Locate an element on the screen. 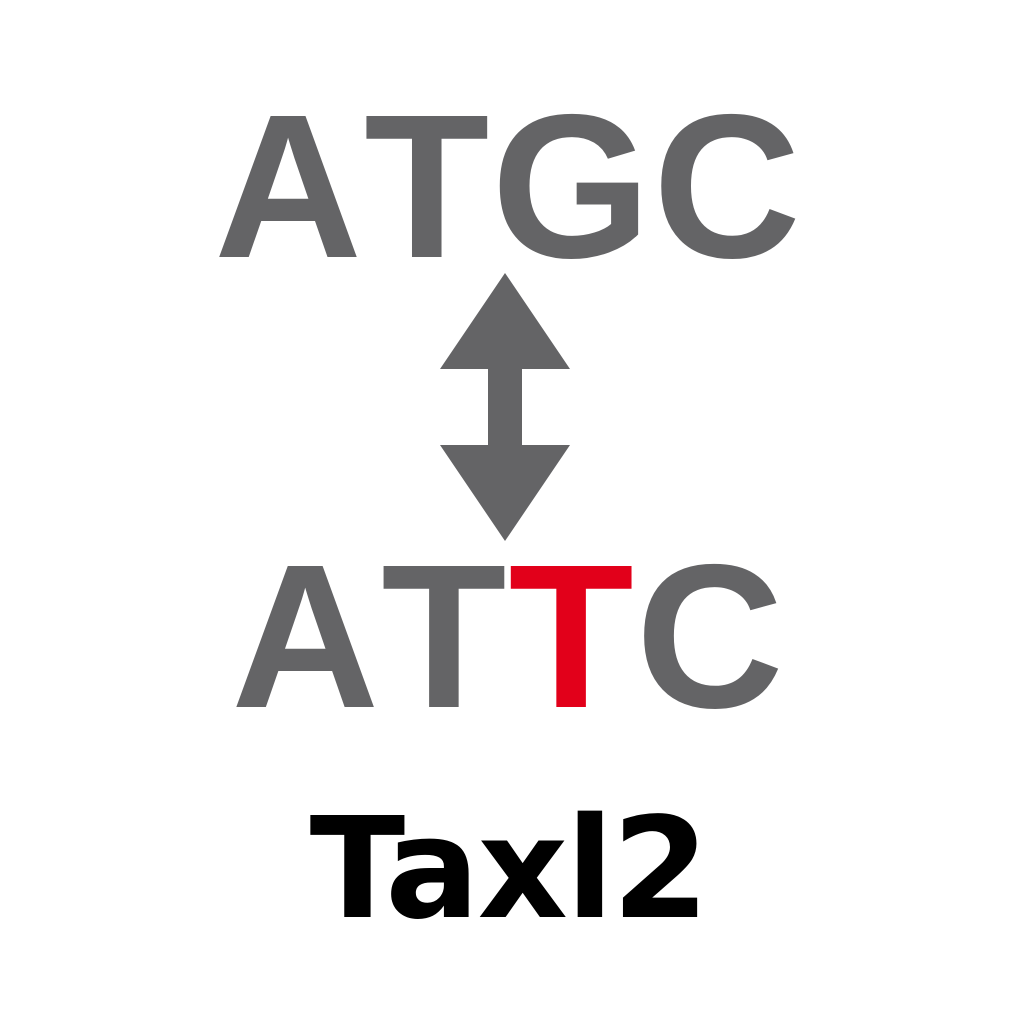 The height and width of the screenshot is (1017, 1017). gene-label: Taxl2 is located at coordinates (509, 869).